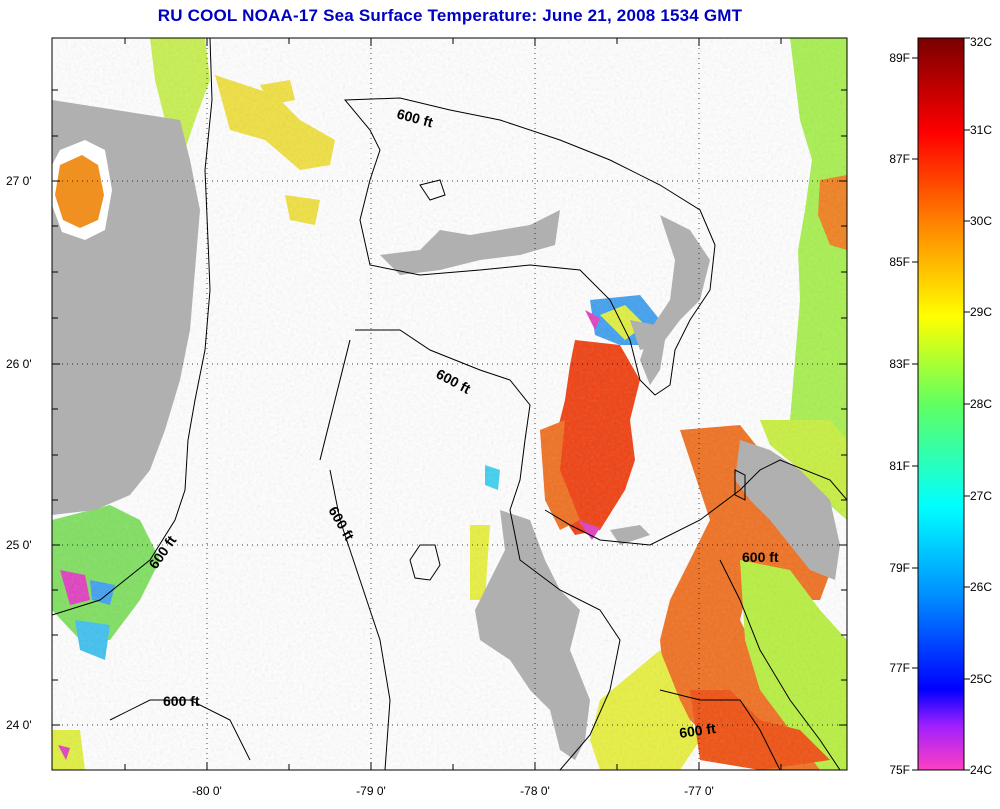  Describe the element at coordinates (19, 725) in the screenshot. I see `lat-label-24: 24 0'` at that location.